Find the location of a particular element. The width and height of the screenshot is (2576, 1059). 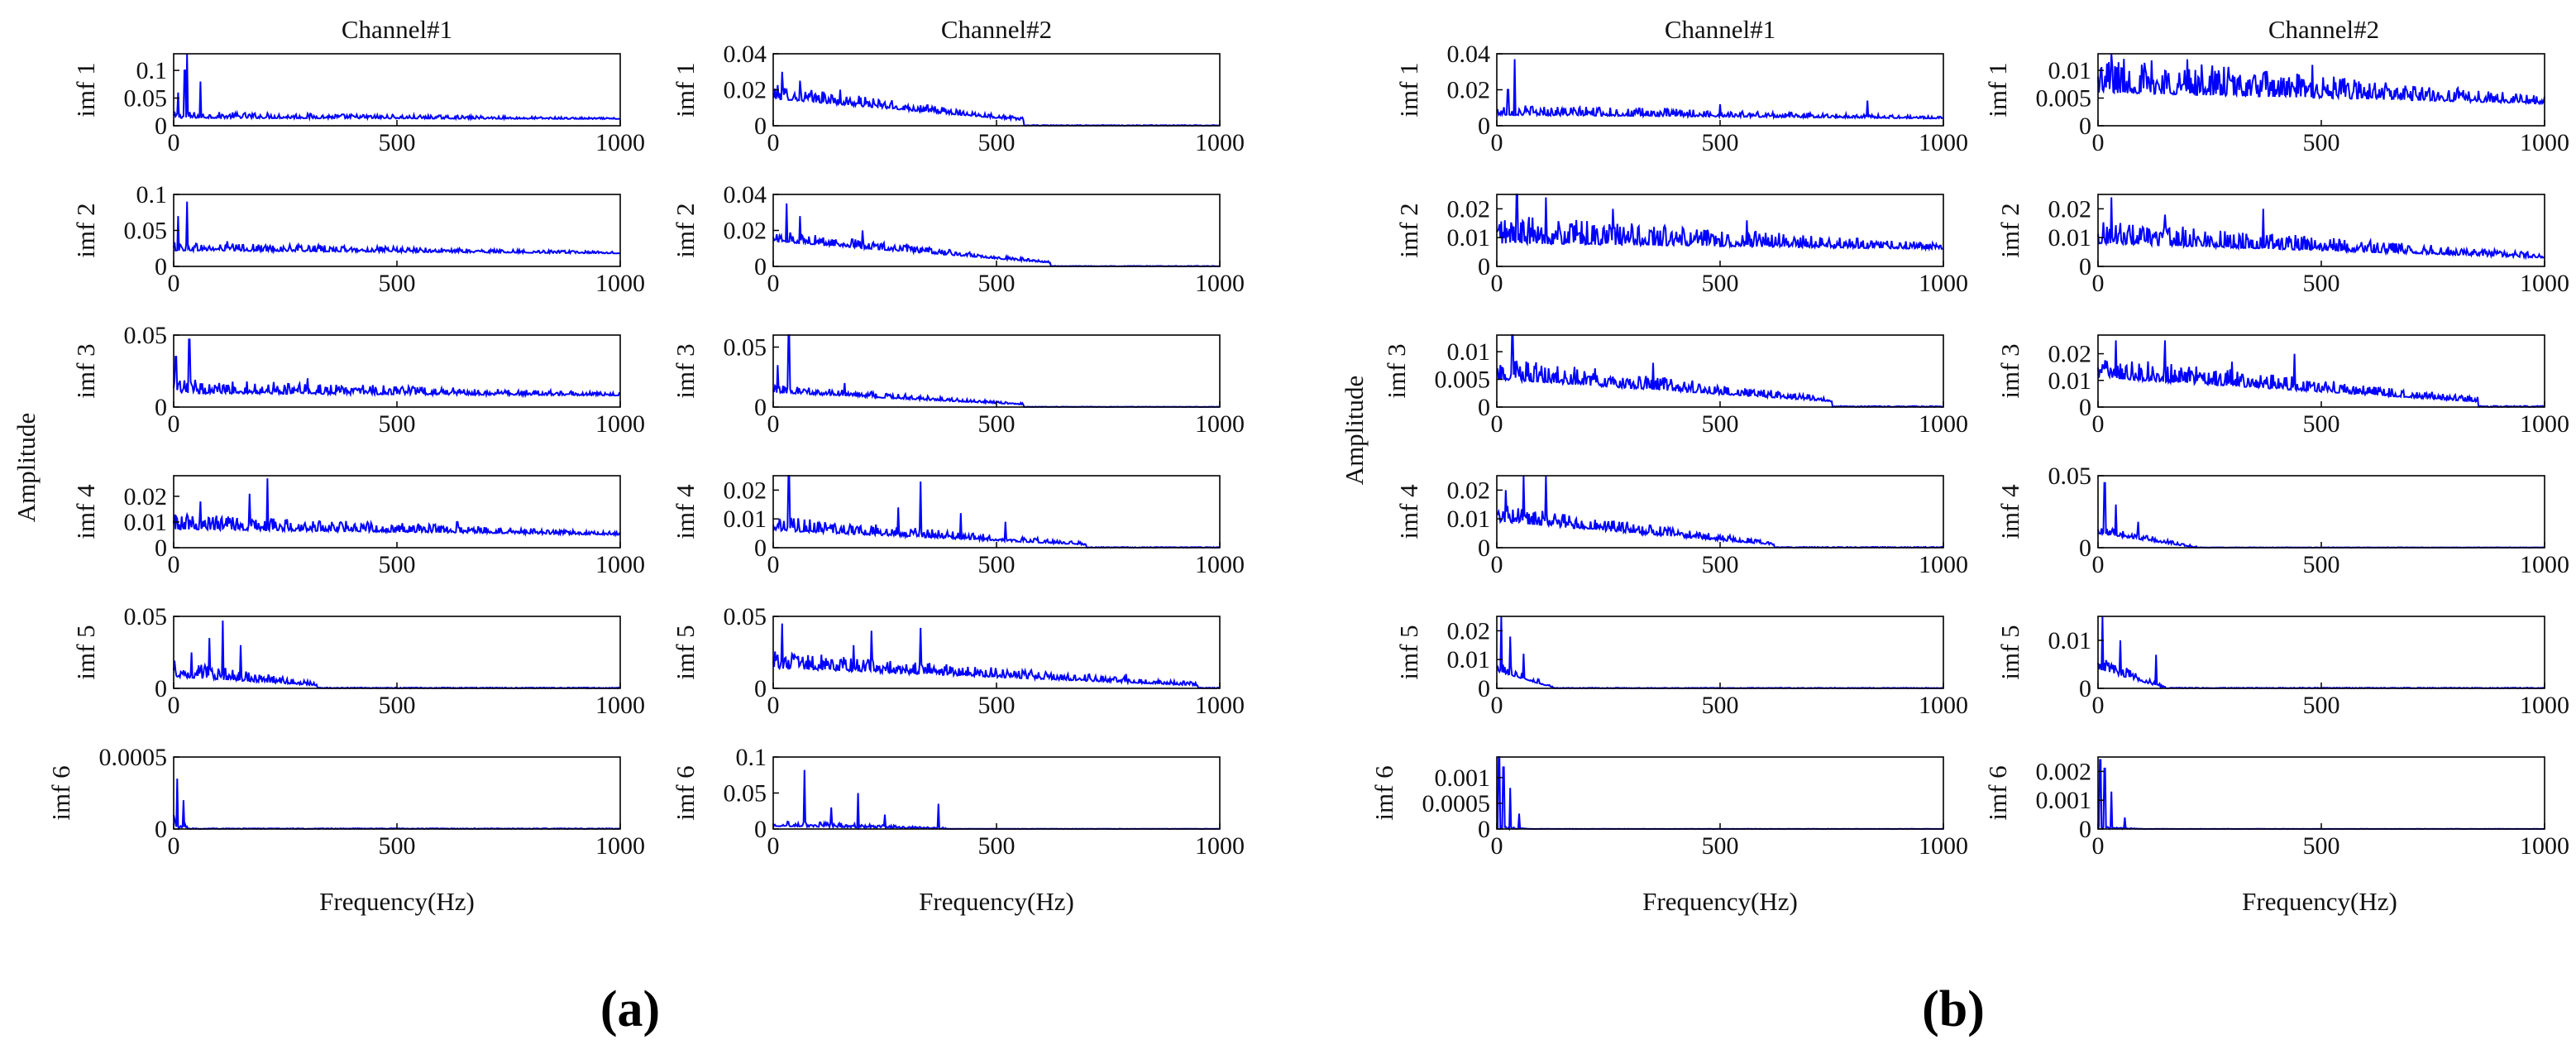

subplot-b-Channel1-imf4: 0 500 1000 00.010.02 imf 4 is located at coordinates (1681, 526).